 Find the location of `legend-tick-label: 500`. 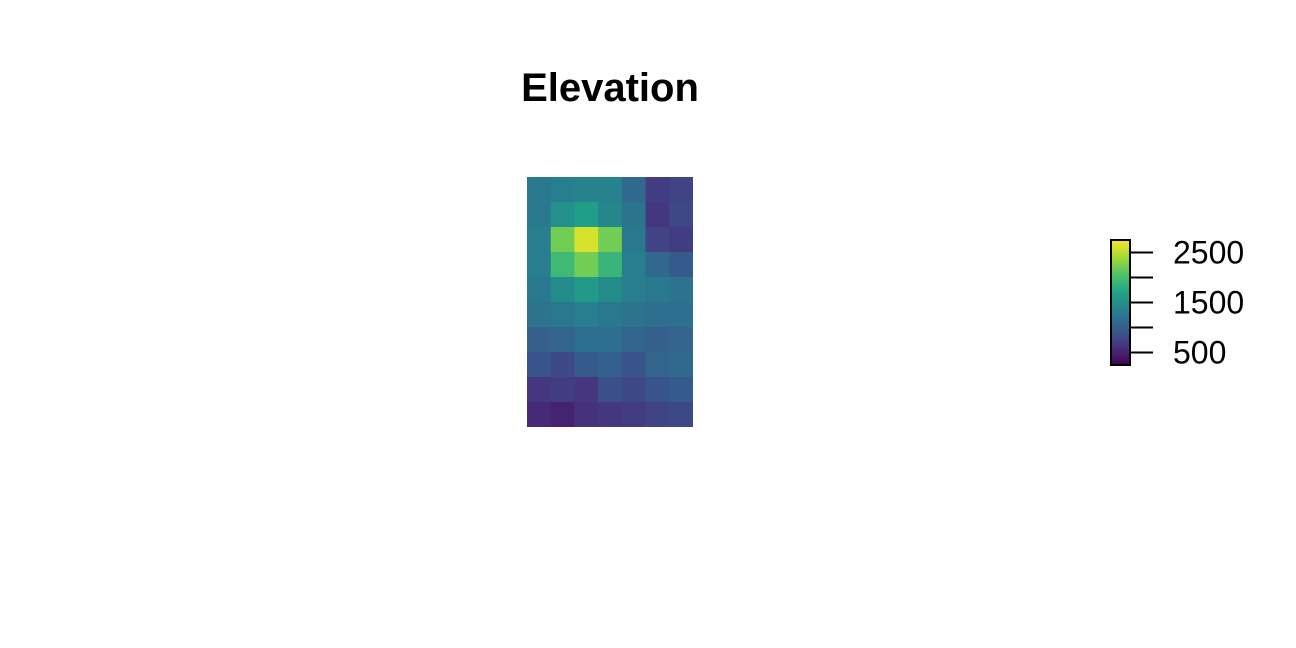

legend-tick-label: 500 is located at coordinates (1199, 353).